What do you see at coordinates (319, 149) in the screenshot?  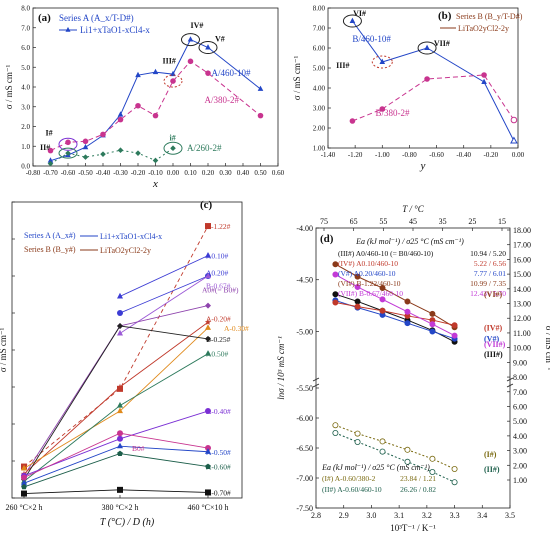 I see `y-tick-label: 1.00` at bounding box center [319, 149].